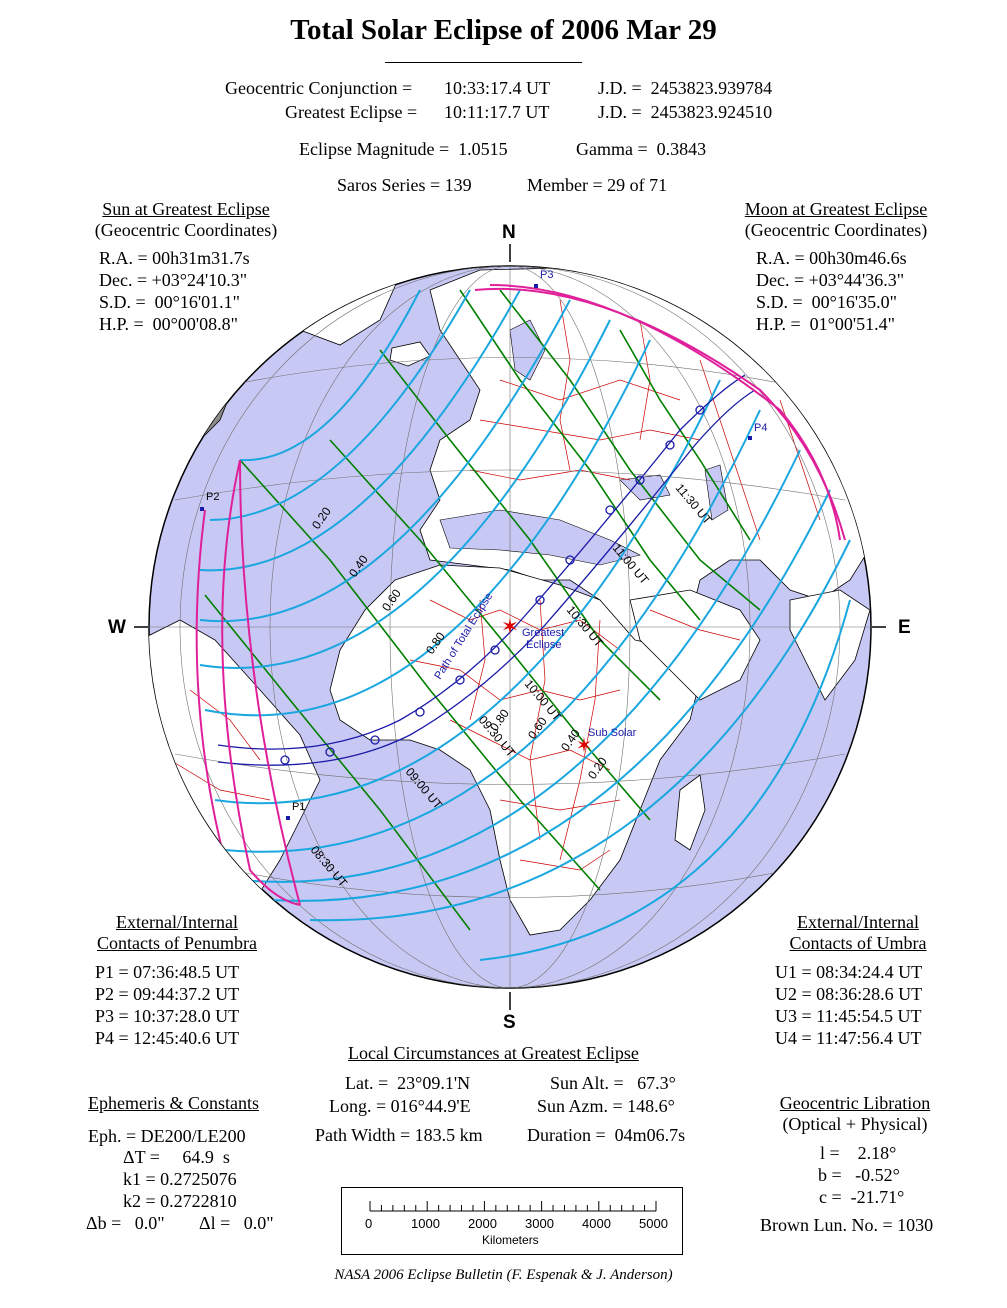 This screenshot has width=1007, height=1308. I want to click on sun-dec: Dec. = +03°24'10.3", so click(173, 280).